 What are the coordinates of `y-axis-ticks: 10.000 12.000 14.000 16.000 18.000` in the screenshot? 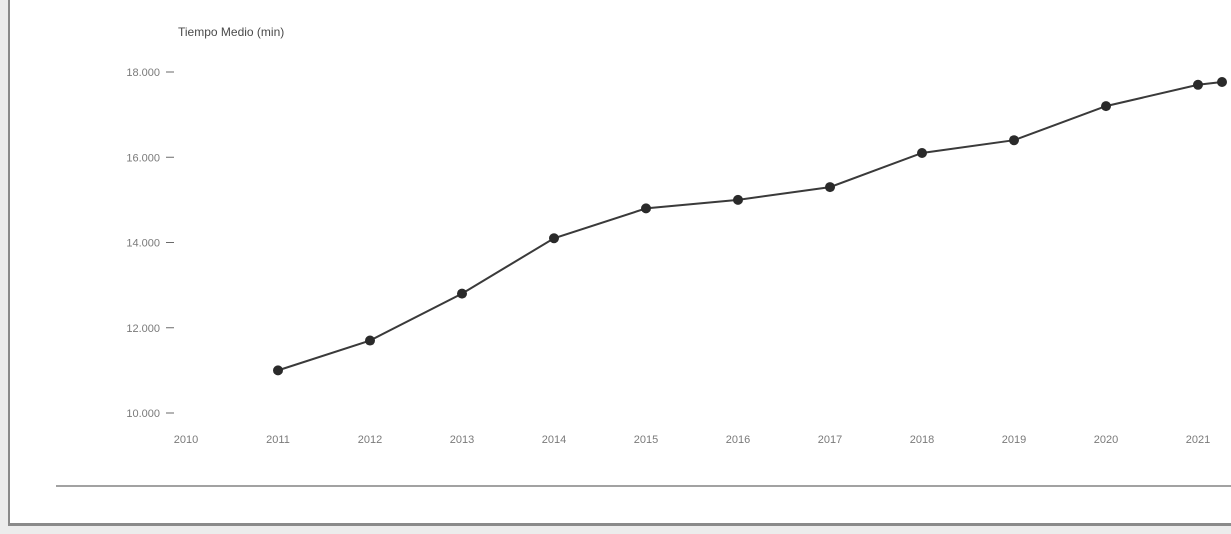 It's located at (150, 243).